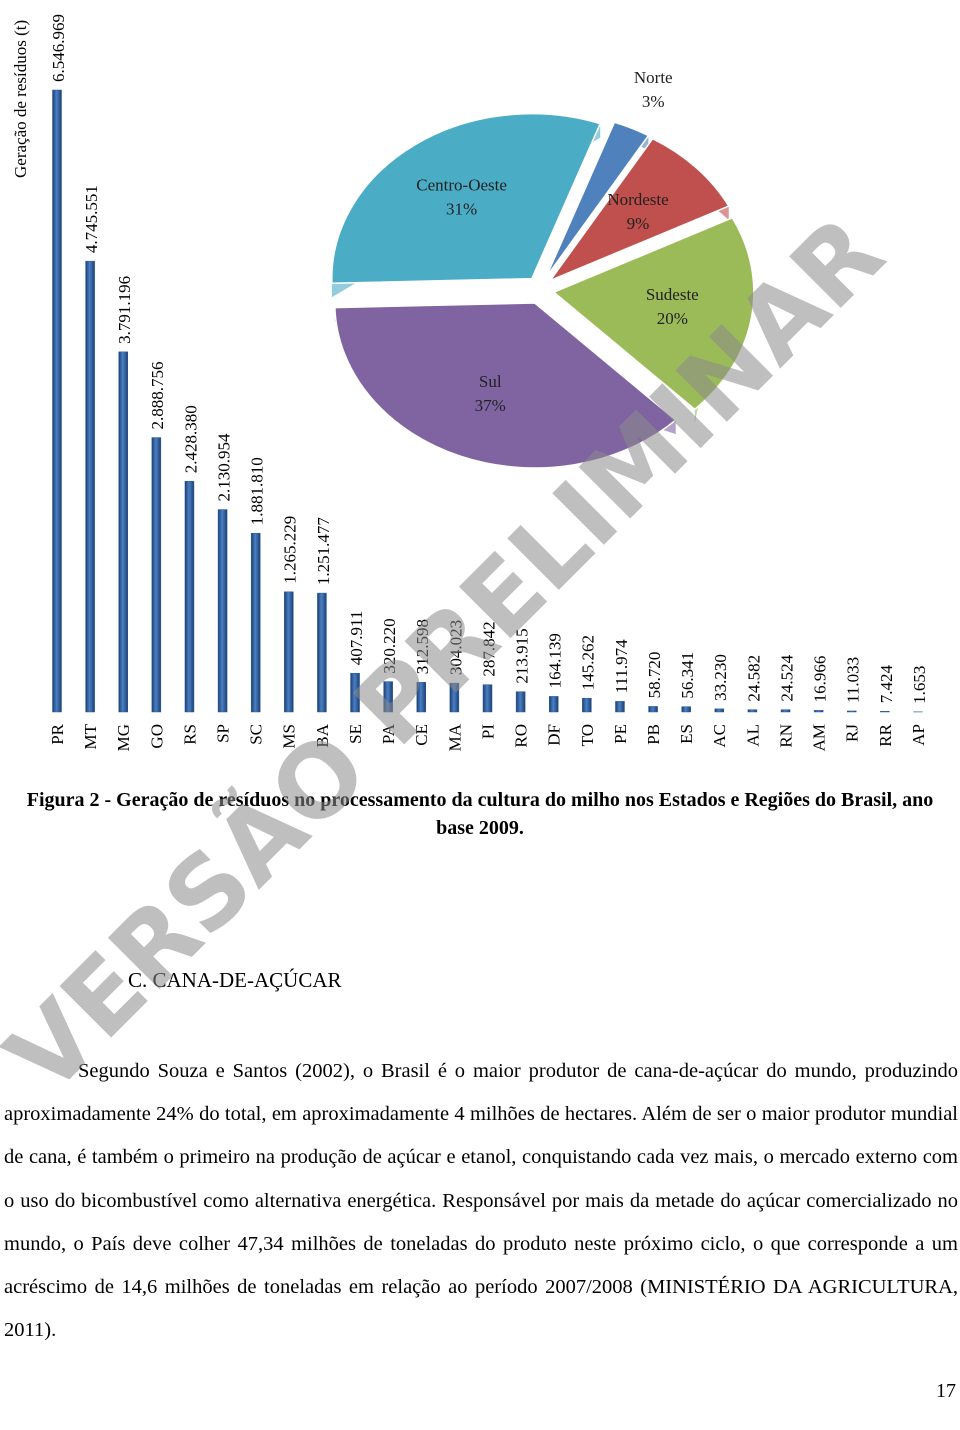  Describe the element at coordinates (256, 734) in the screenshot. I see `x-tick-label: SC` at that location.